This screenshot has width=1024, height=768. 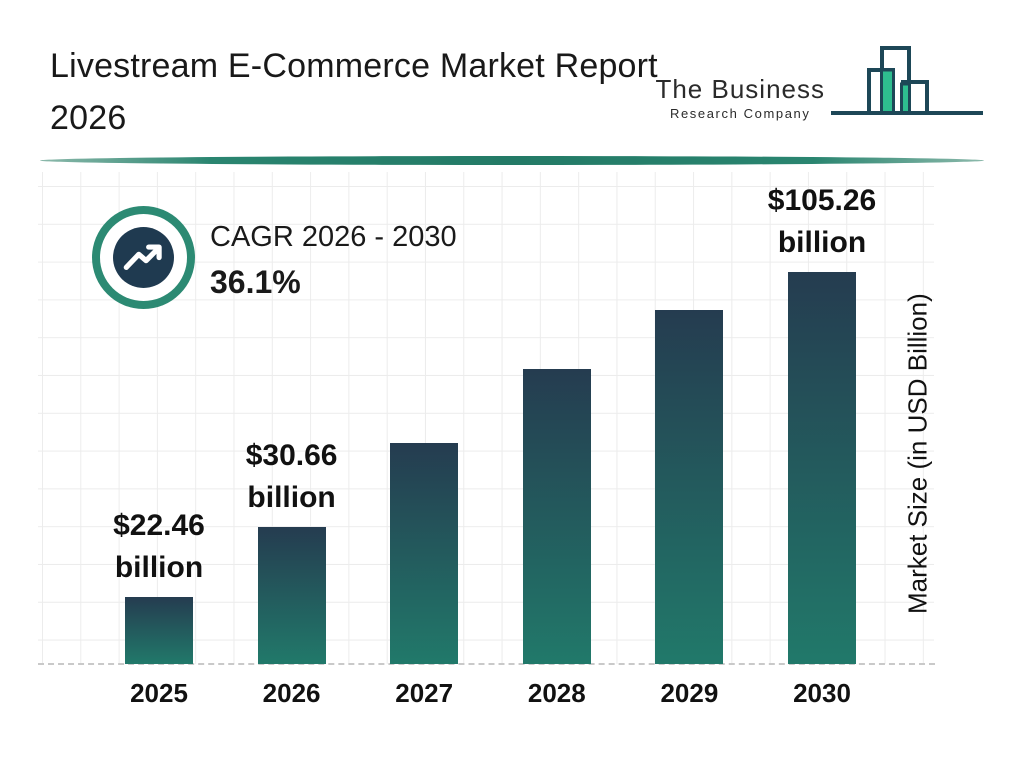 What do you see at coordinates (354, 92) in the screenshot?
I see `page-title: Livestream E-Commerce Market Report 2026` at bounding box center [354, 92].